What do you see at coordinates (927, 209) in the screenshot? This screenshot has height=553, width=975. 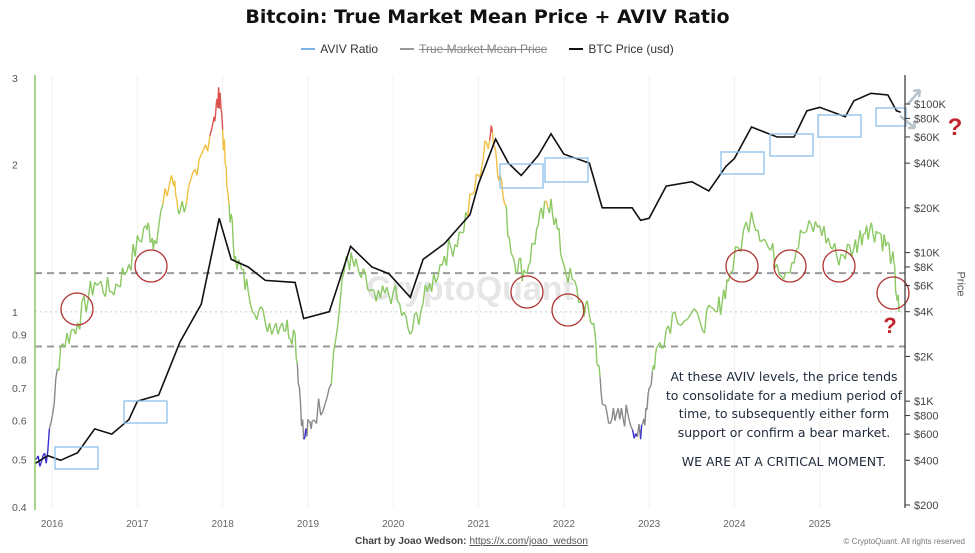 I see `right-tick-label: $20K` at bounding box center [927, 209].